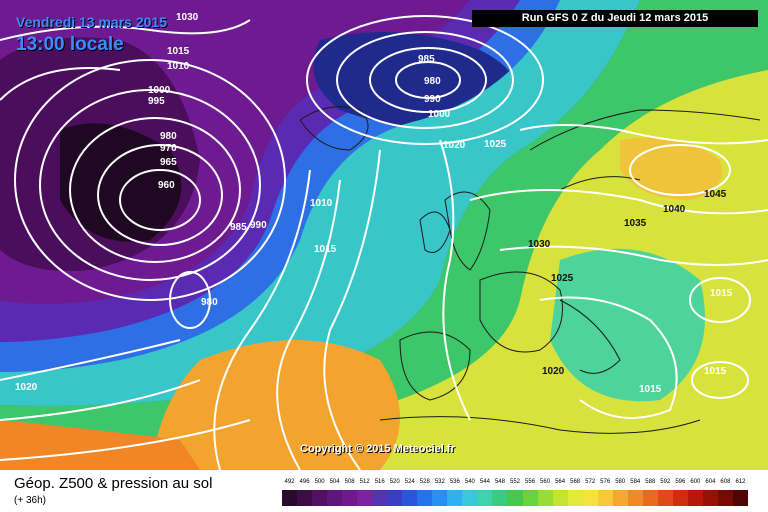 This screenshot has width=768, height=512. I want to click on scale-label: 552, so click(514, 482).